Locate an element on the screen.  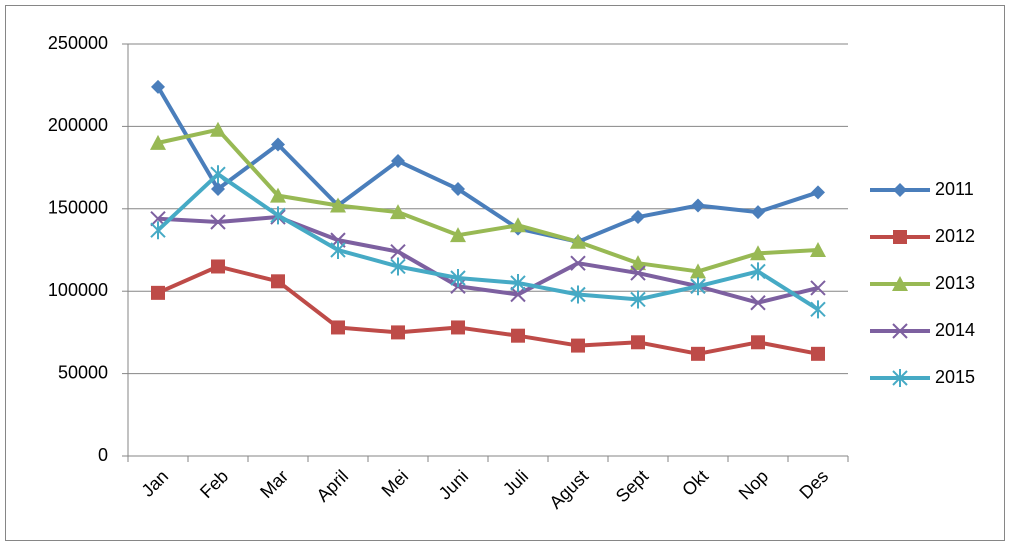
legend-label: 2011 is located at coordinates (954, 189).